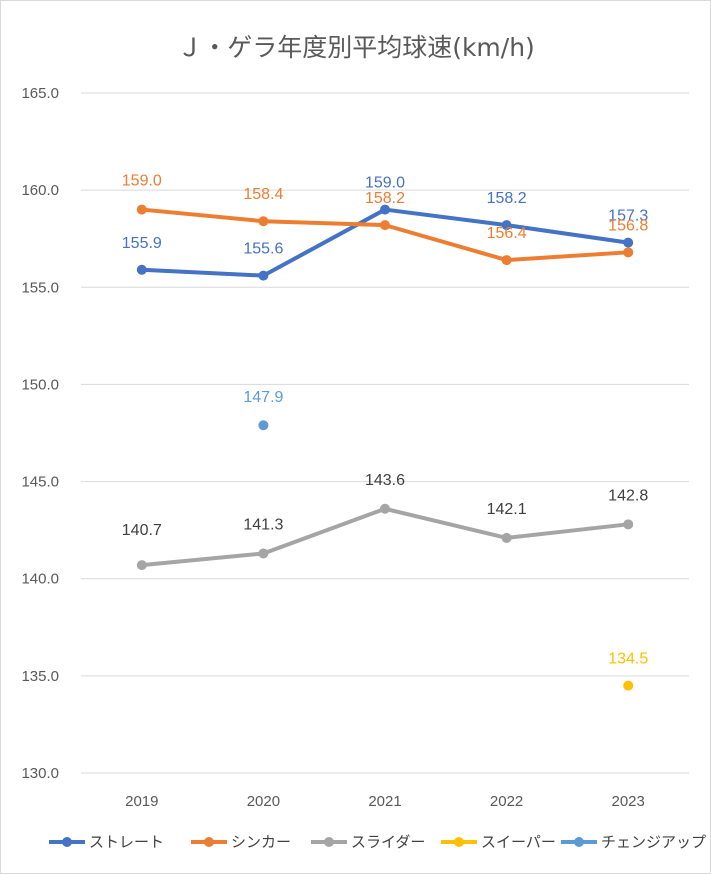 The height and width of the screenshot is (875, 711). I want to click on y-tick-label: 160.0, so click(40, 190).